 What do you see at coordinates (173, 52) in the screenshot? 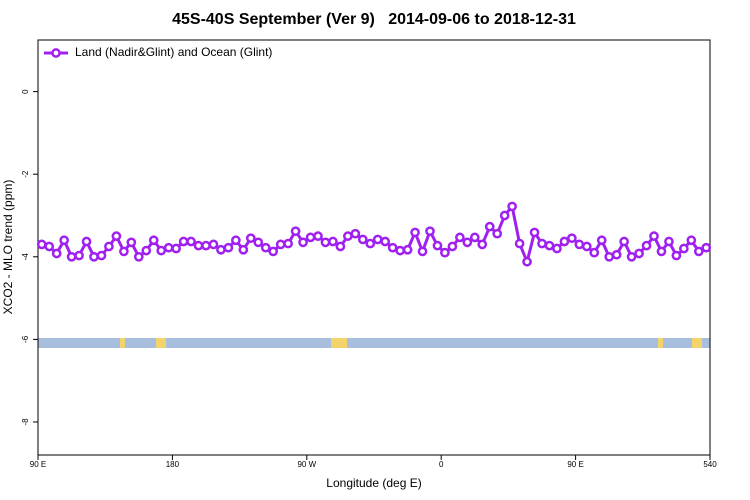
I see `legend-label: Land (Nadir&Glint) and Ocean (Glint)` at bounding box center [173, 52].